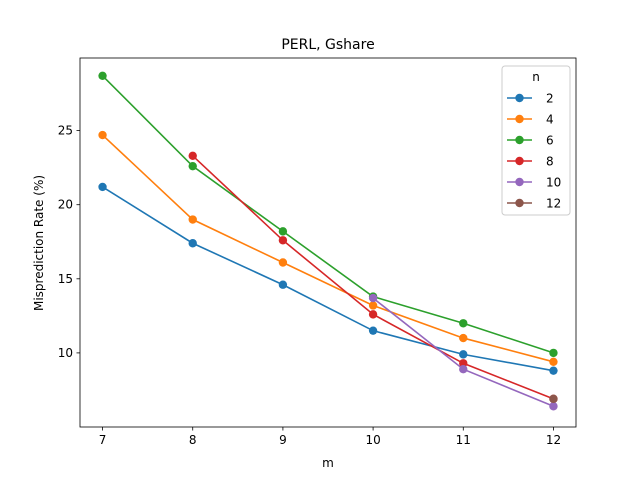  What do you see at coordinates (530, 141) in the screenshot?
I see `legend-item-6: 6` at bounding box center [530, 141].